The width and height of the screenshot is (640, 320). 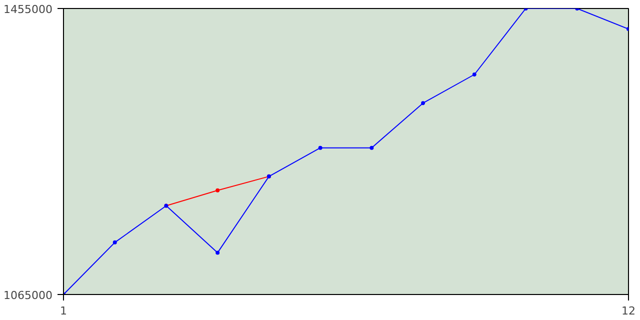 What do you see at coordinates (28, 9) in the screenshot?
I see `y-tick-label: 1455000` at bounding box center [28, 9].